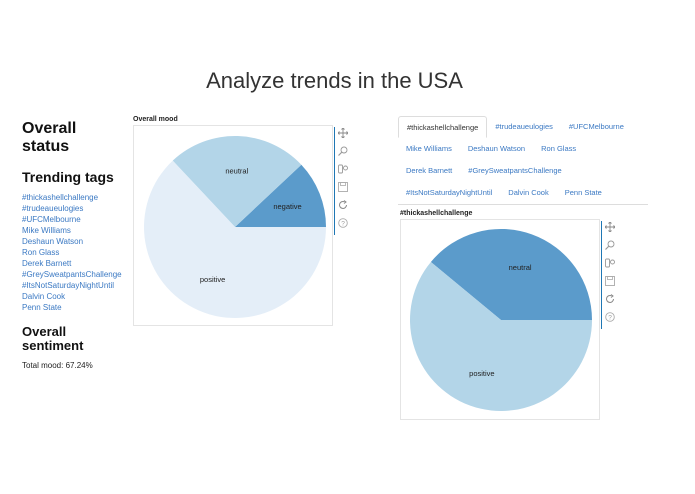 The image size is (695, 494). I want to click on overall-sentiment-line-2: sentiment, so click(53, 345).